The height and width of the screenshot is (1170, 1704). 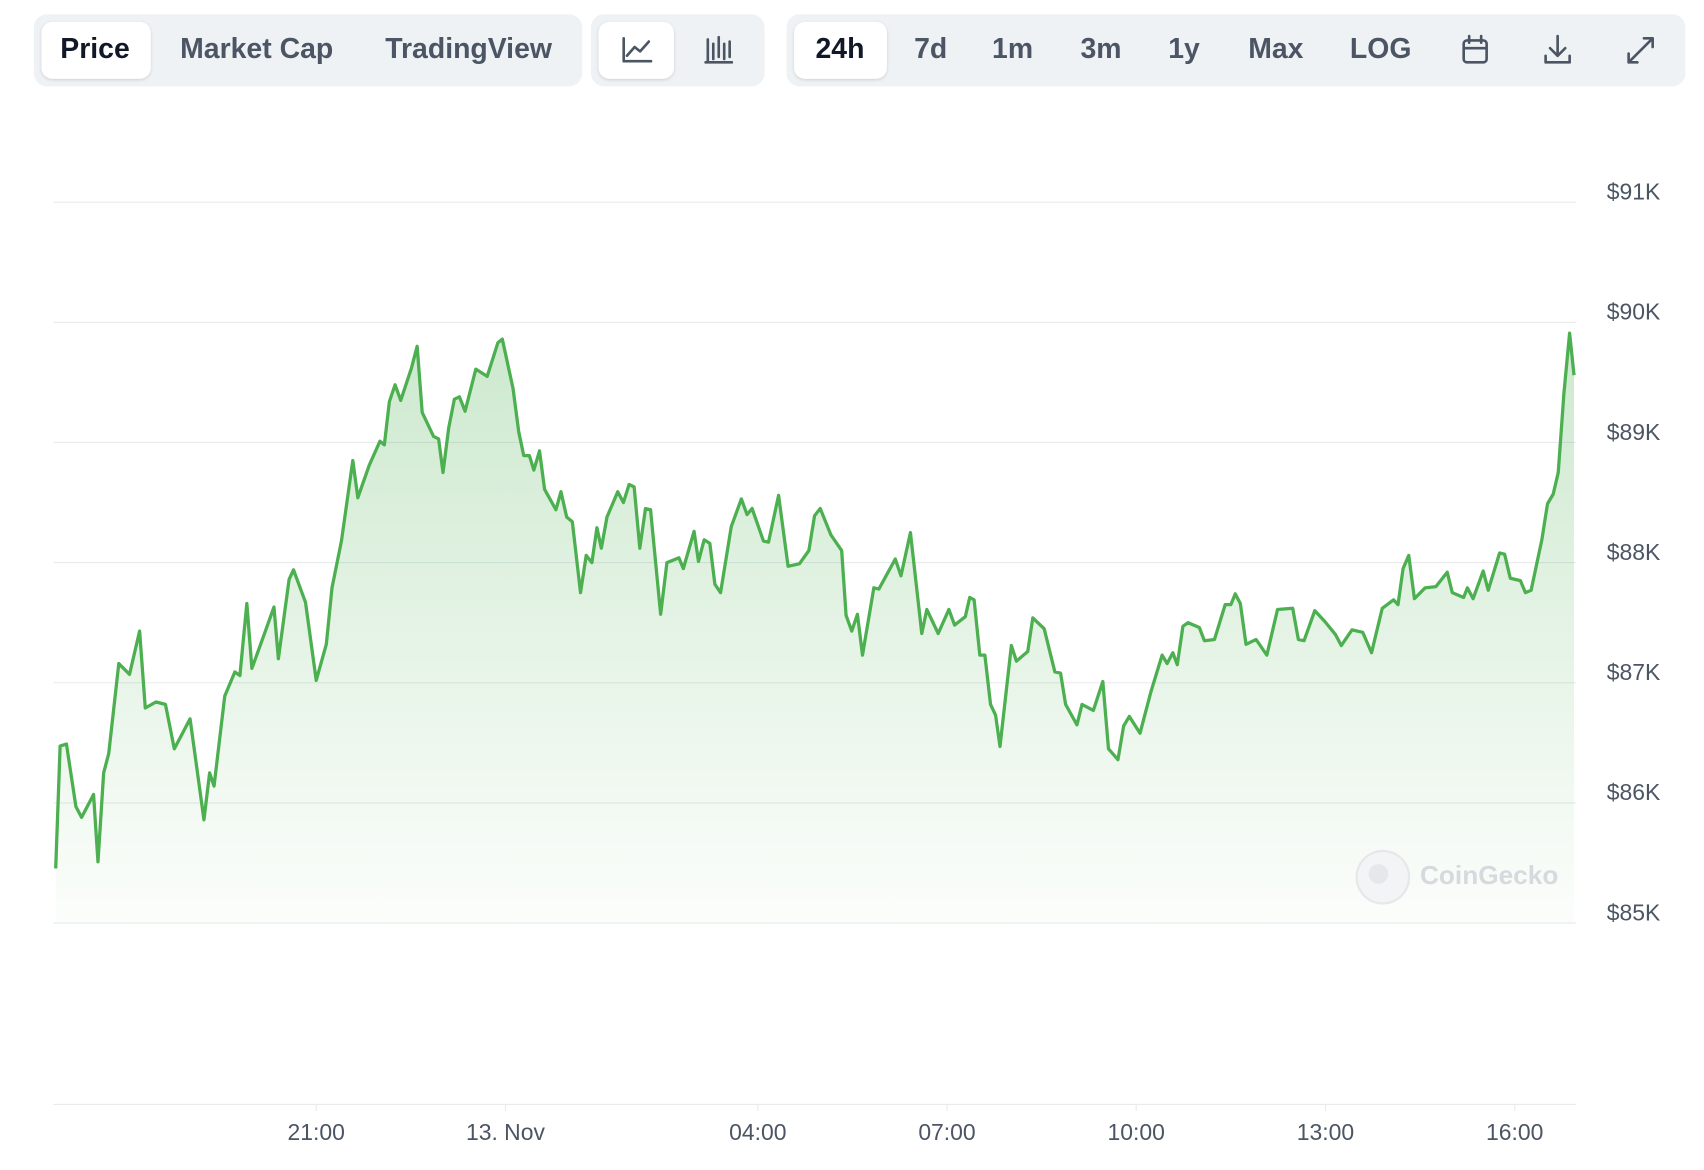 I want to click on range-button: 3m, so click(x=1101, y=49).